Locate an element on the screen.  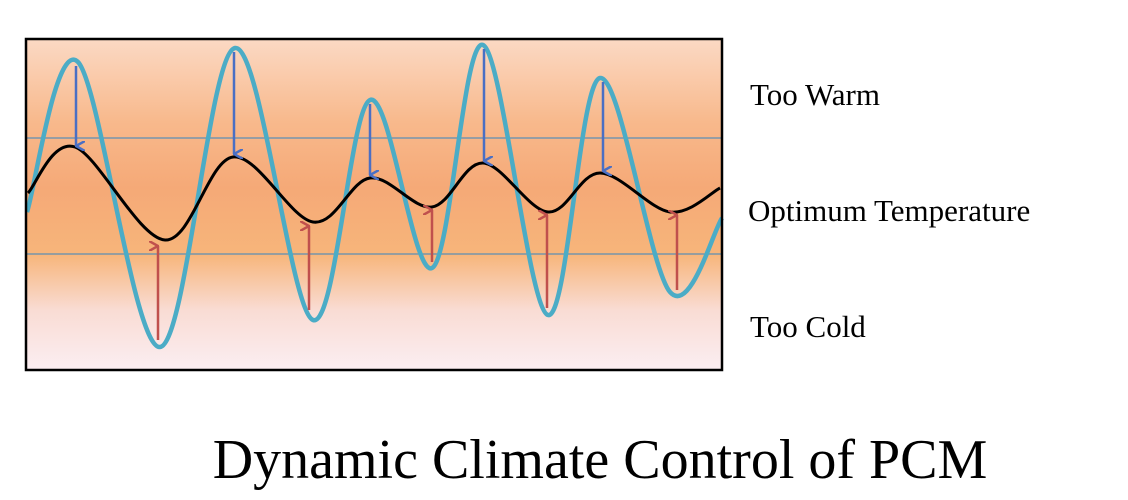
cooling-arrows is located at coordinates (338, 112).